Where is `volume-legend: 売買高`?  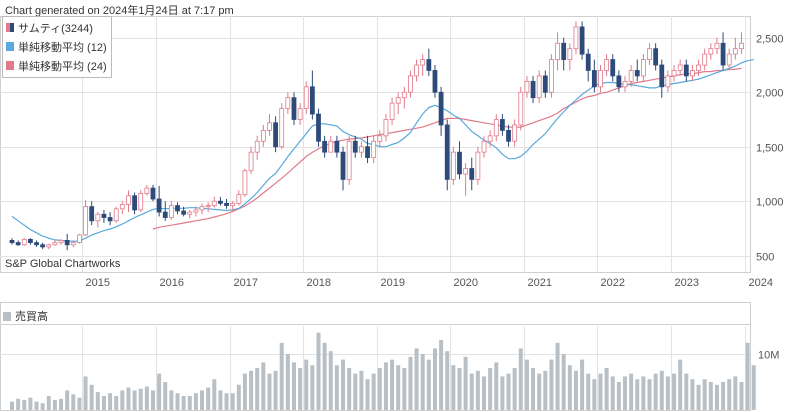 volume-legend: 売買高 is located at coordinates (25, 316).